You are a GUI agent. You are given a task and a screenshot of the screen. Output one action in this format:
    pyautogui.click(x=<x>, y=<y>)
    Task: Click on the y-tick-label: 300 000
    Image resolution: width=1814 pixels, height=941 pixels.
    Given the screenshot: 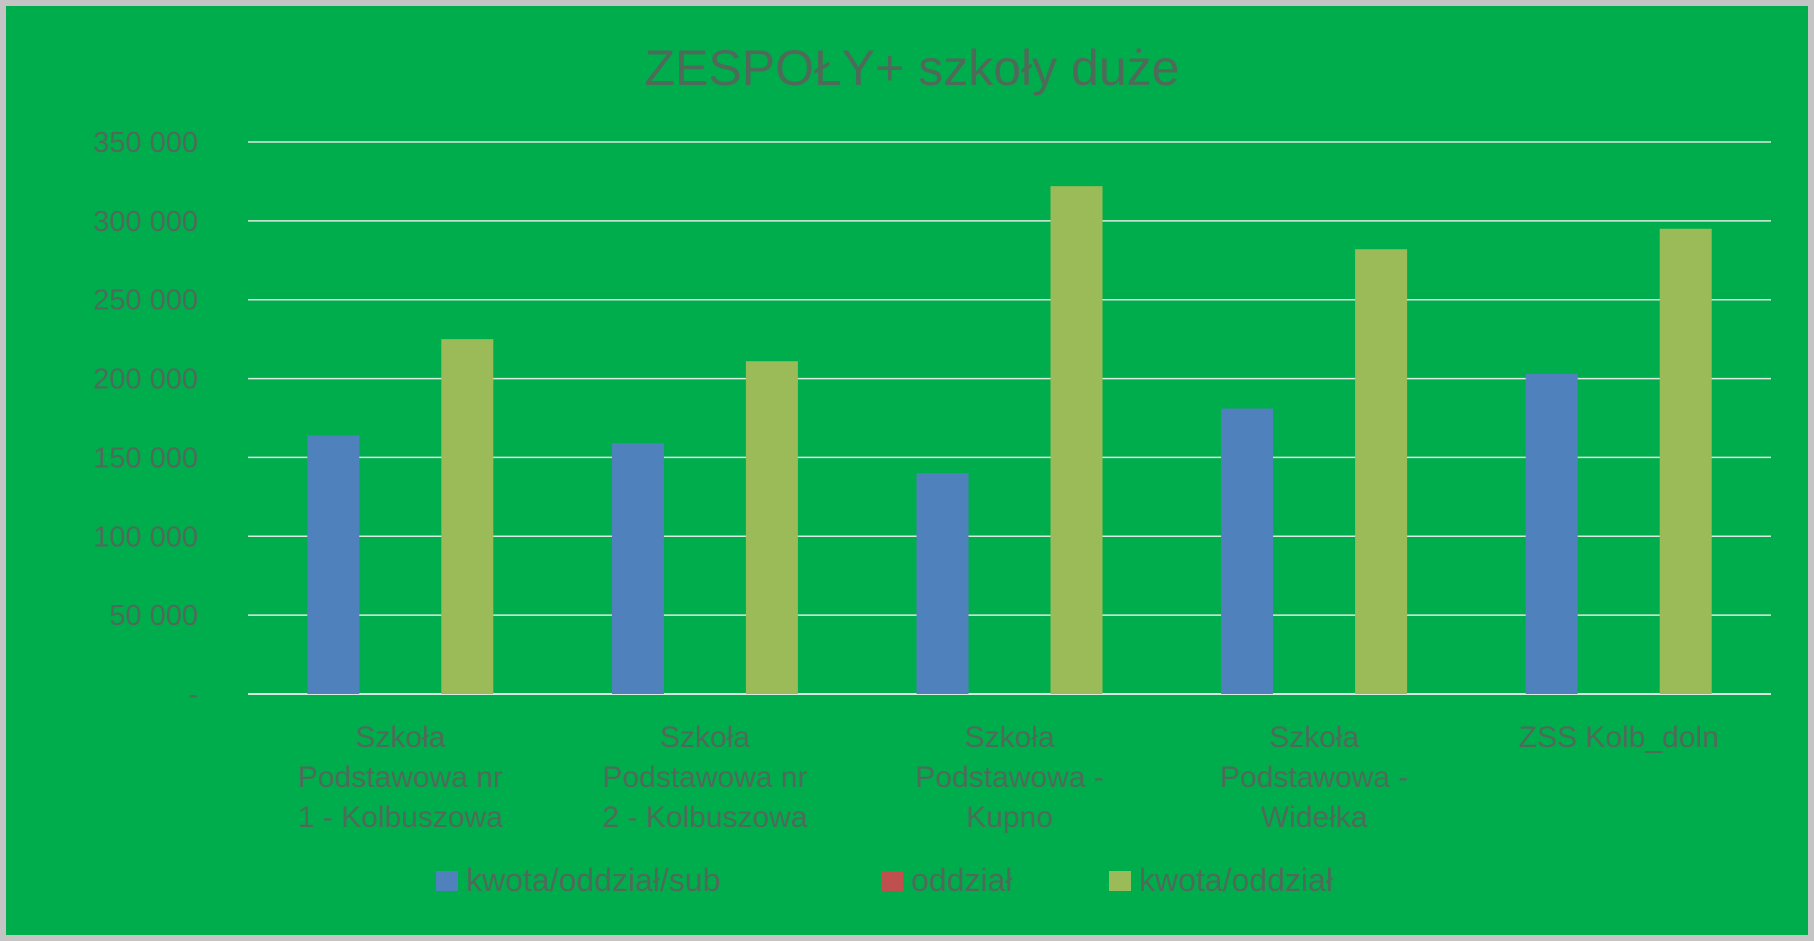 What is the action you would take?
    pyautogui.click(x=145, y=222)
    